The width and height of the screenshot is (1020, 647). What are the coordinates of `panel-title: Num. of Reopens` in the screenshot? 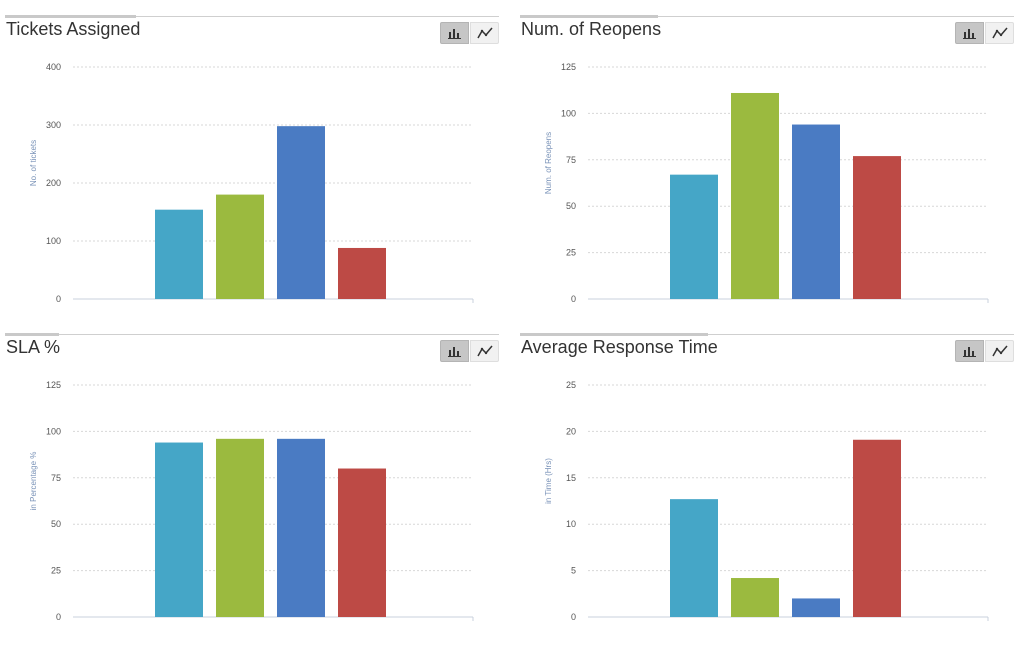 It's located at (591, 29).